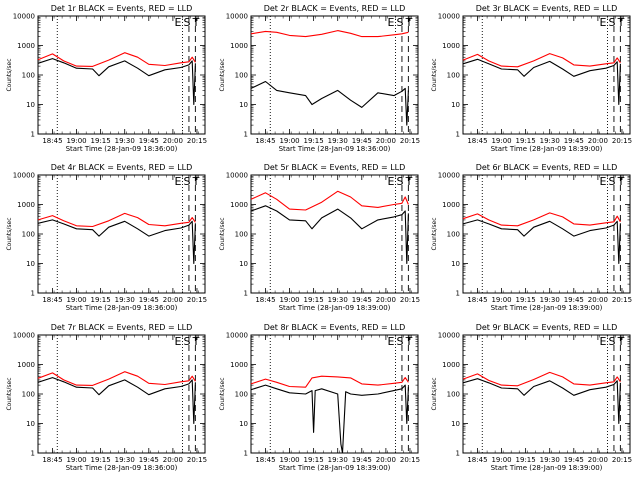 The height and width of the screenshot is (480, 640). I want to click on chart-title: Det 1r BLACK = Events, RED = LLD, so click(122, 8).